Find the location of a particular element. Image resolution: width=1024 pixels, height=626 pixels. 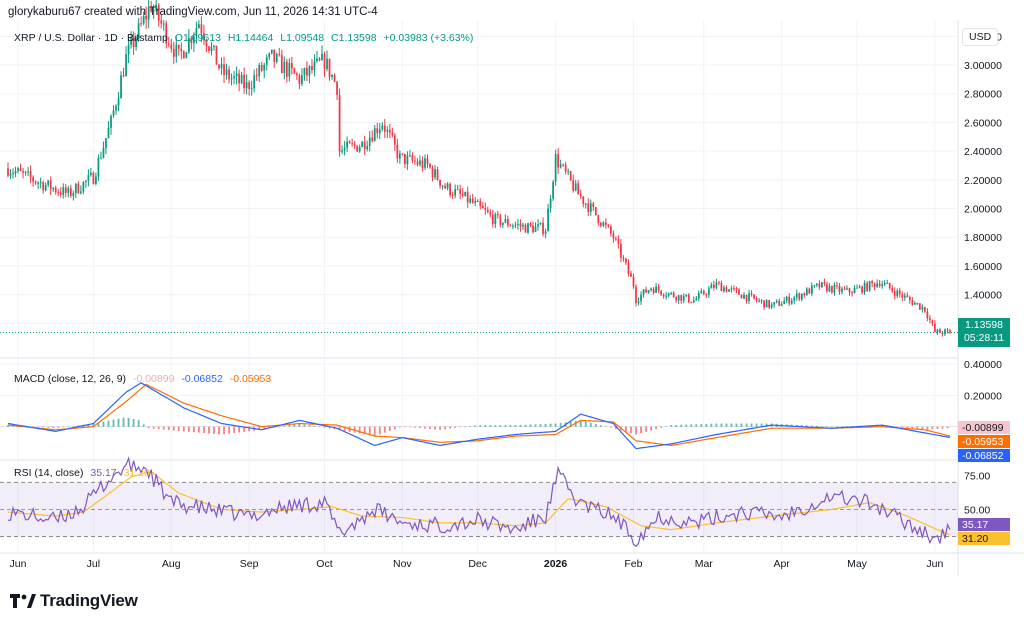

macd-tick-label: 0.20000 is located at coordinates (983, 396).